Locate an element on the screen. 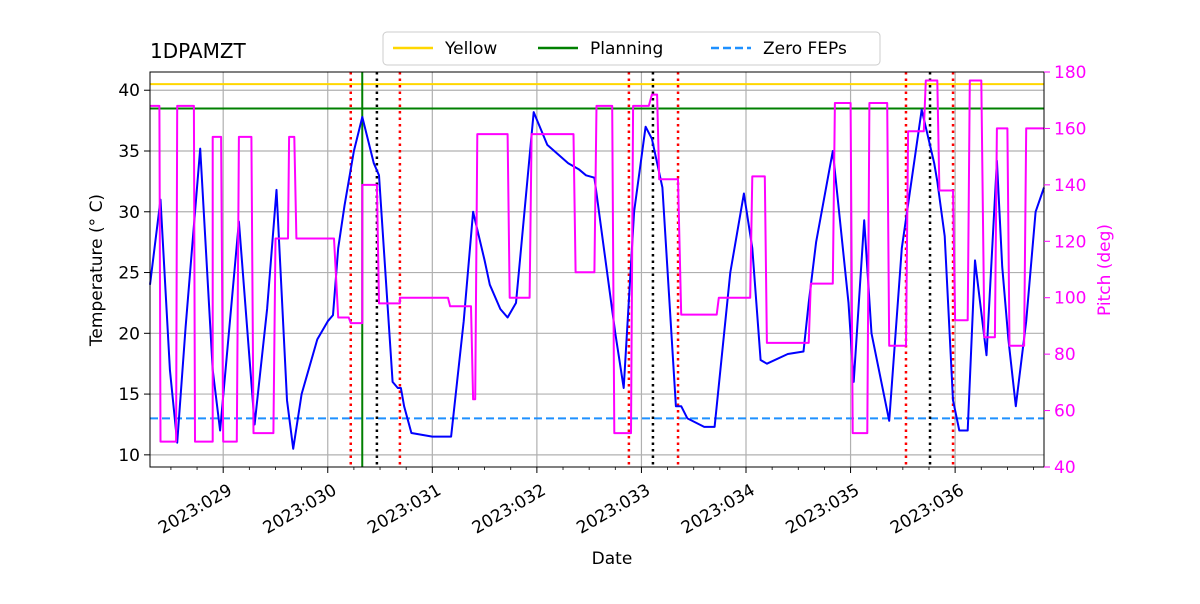 The image size is (1200, 604). x-axis-label: Date is located at coordinates (612, 559).